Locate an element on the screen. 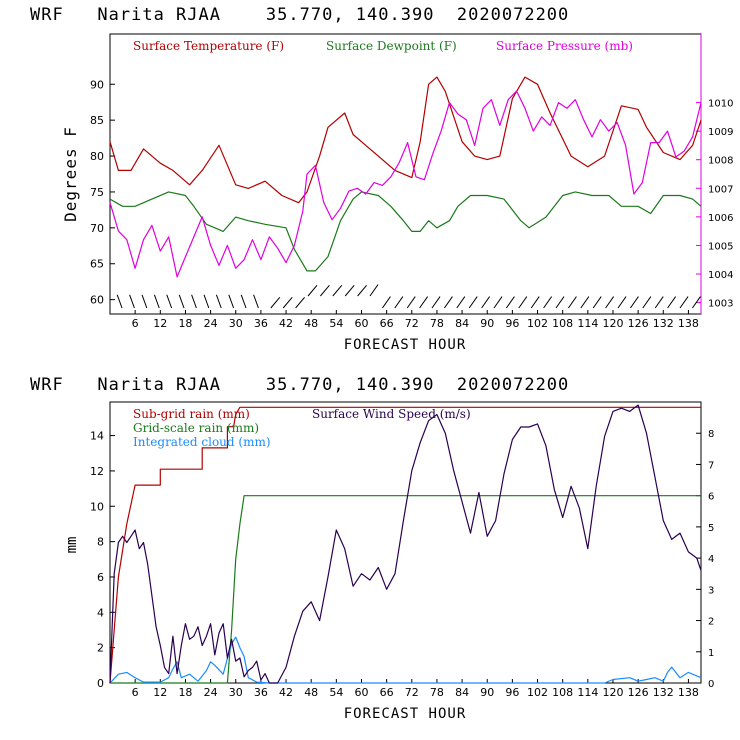 The width and height of the screenshot is (740, 740). y2-tick-label: 1007 is located at coordinates (720, 189).